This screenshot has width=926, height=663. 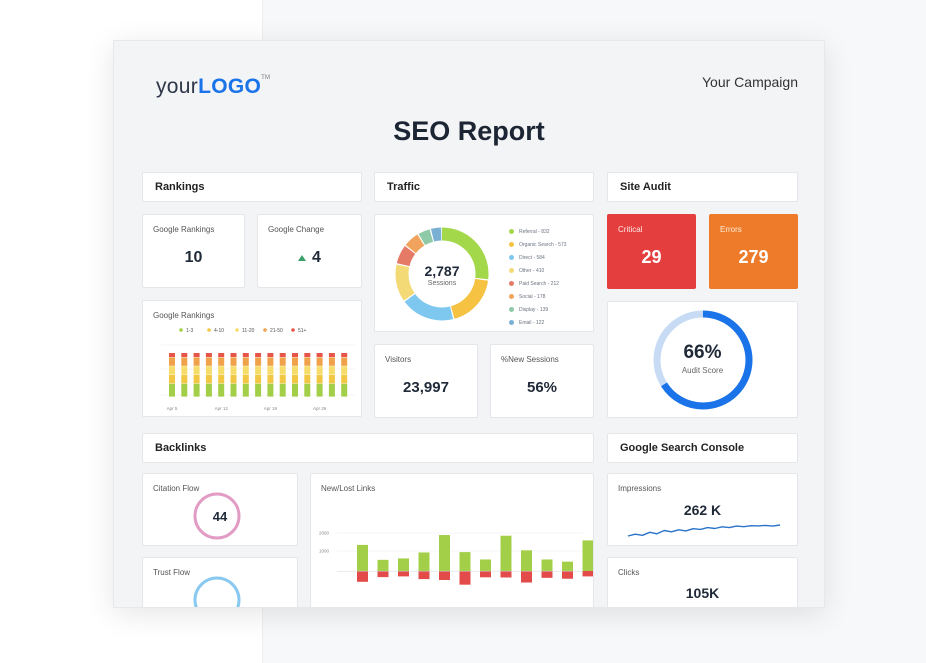 I want to click on google-rankings-card: Google Rankings 10, so click(x=193, y=251).